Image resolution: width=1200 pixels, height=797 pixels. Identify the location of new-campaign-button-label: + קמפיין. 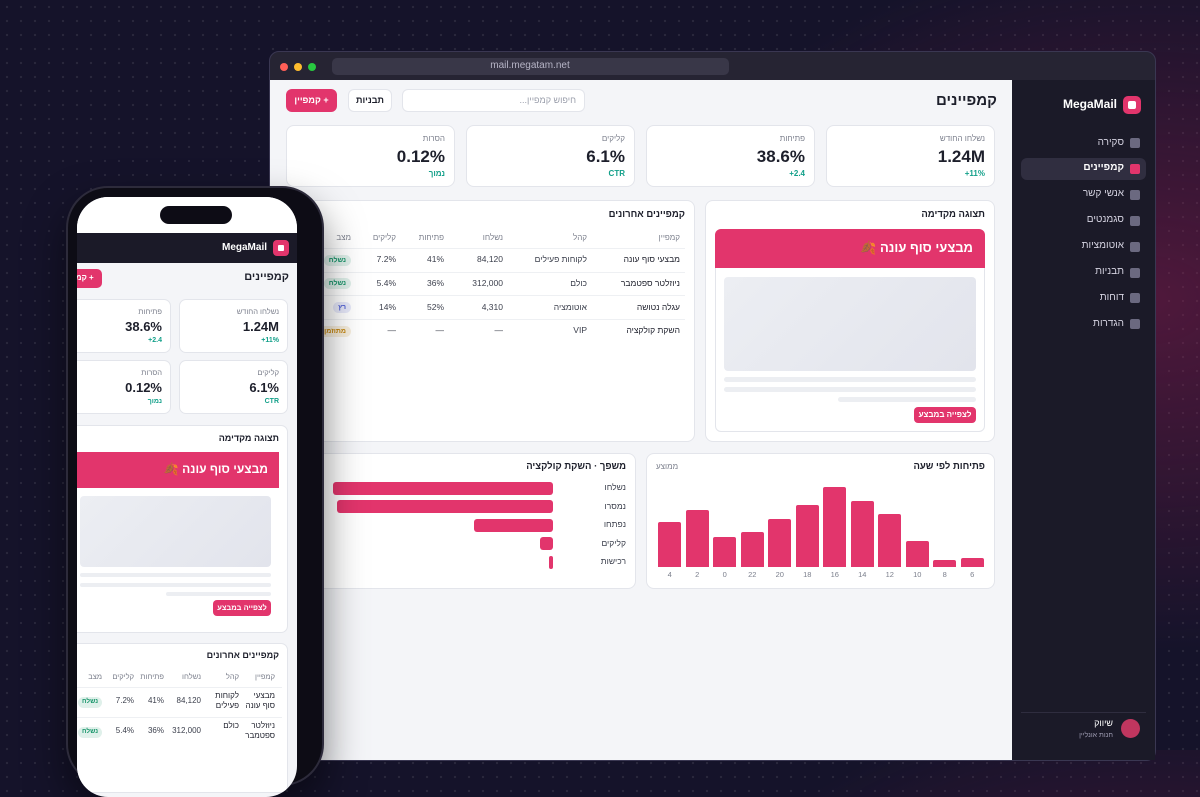
(85, 278).